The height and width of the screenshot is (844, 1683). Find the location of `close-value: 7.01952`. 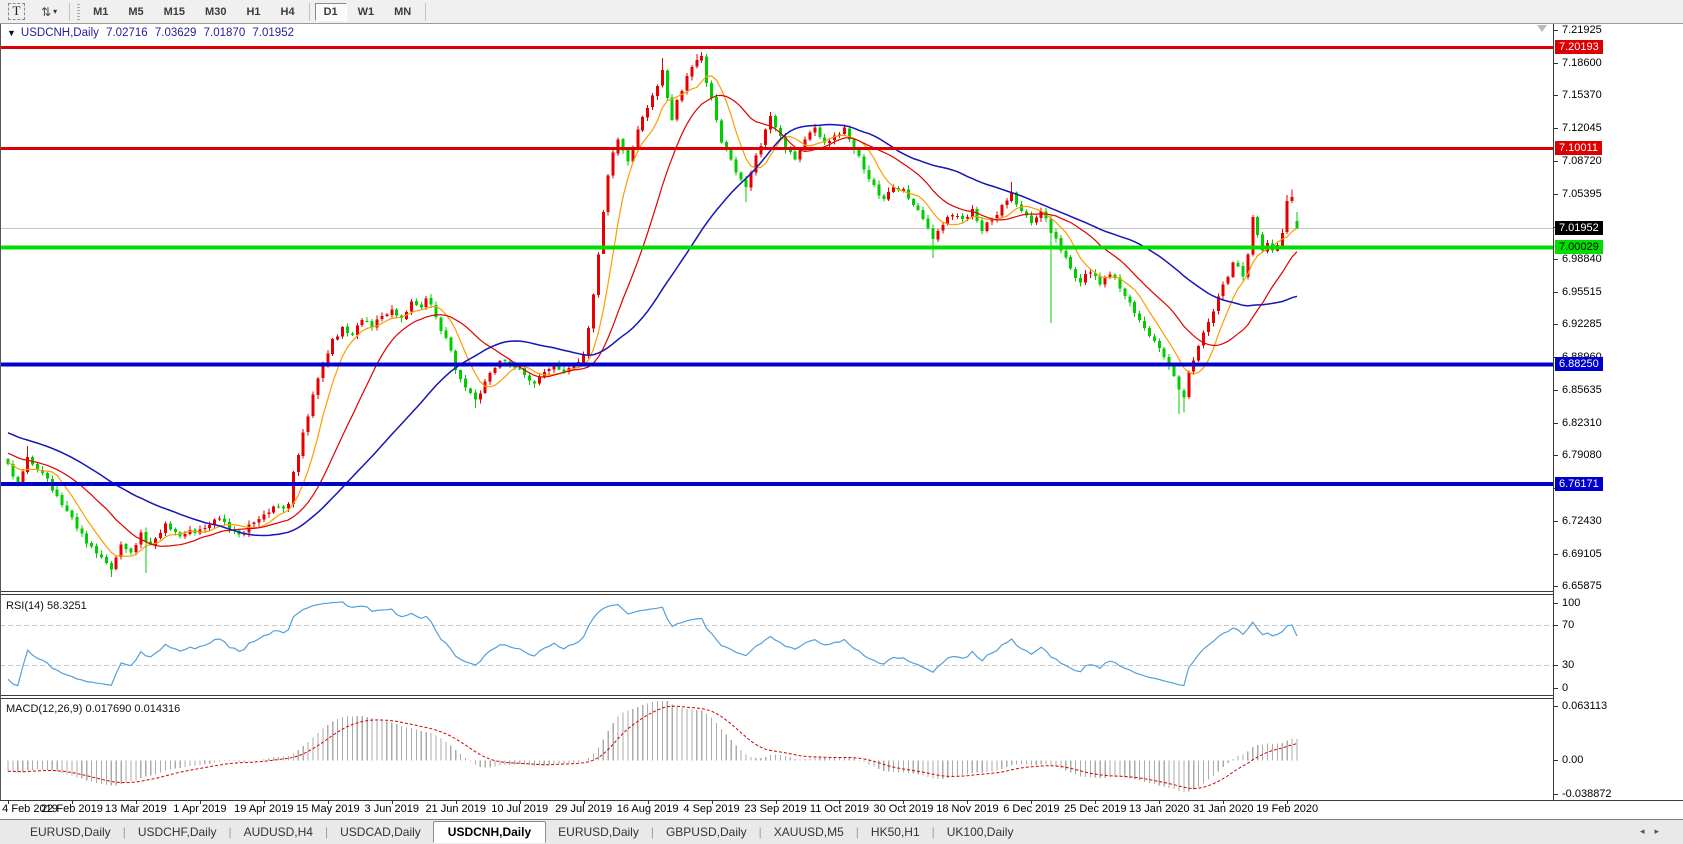

close-value: 7.01952 is located at coordinates (273, 33).